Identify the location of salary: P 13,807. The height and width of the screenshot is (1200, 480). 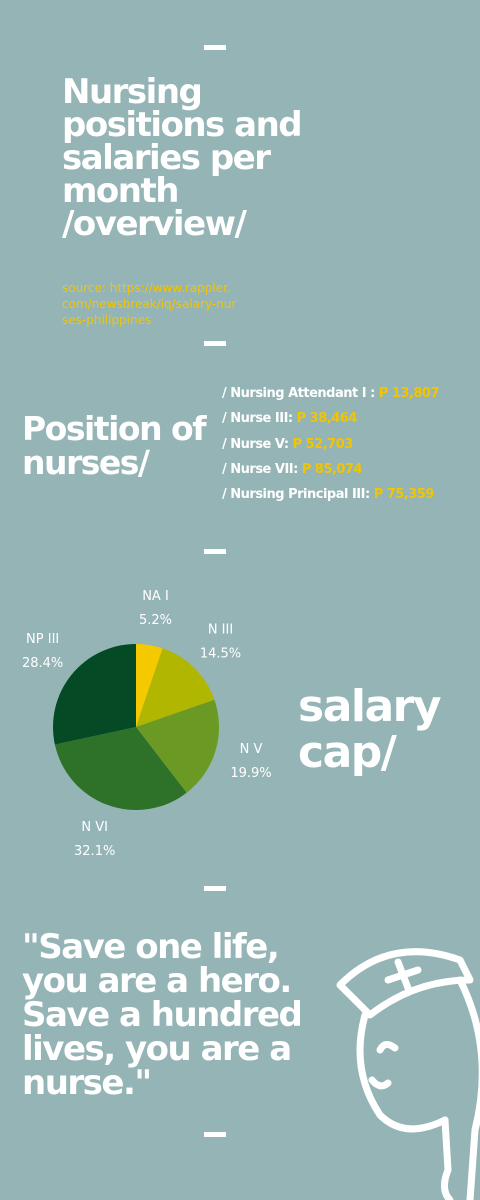
(409, 393).